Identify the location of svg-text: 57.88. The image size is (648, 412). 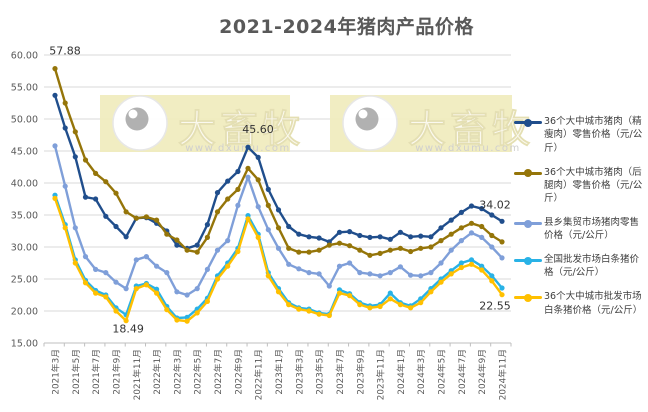
(65, 51).